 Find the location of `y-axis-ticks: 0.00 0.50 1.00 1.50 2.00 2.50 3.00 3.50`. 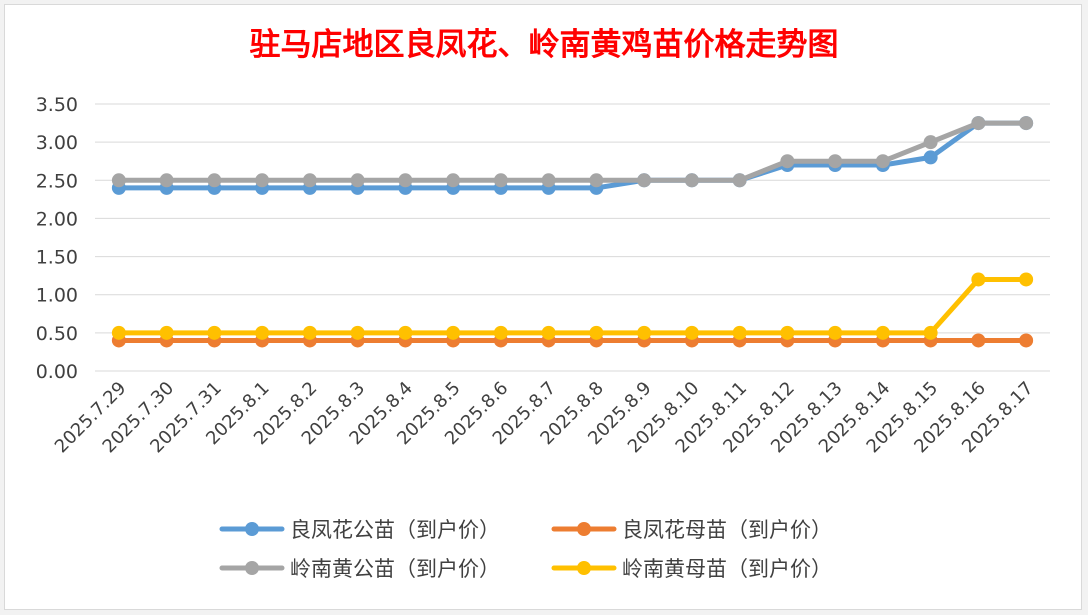

y-axis-ticks: 0.00 0.50 1.00 1.50 2.00 2.50 3.00 3.50 is located at coordinates (57, 238).